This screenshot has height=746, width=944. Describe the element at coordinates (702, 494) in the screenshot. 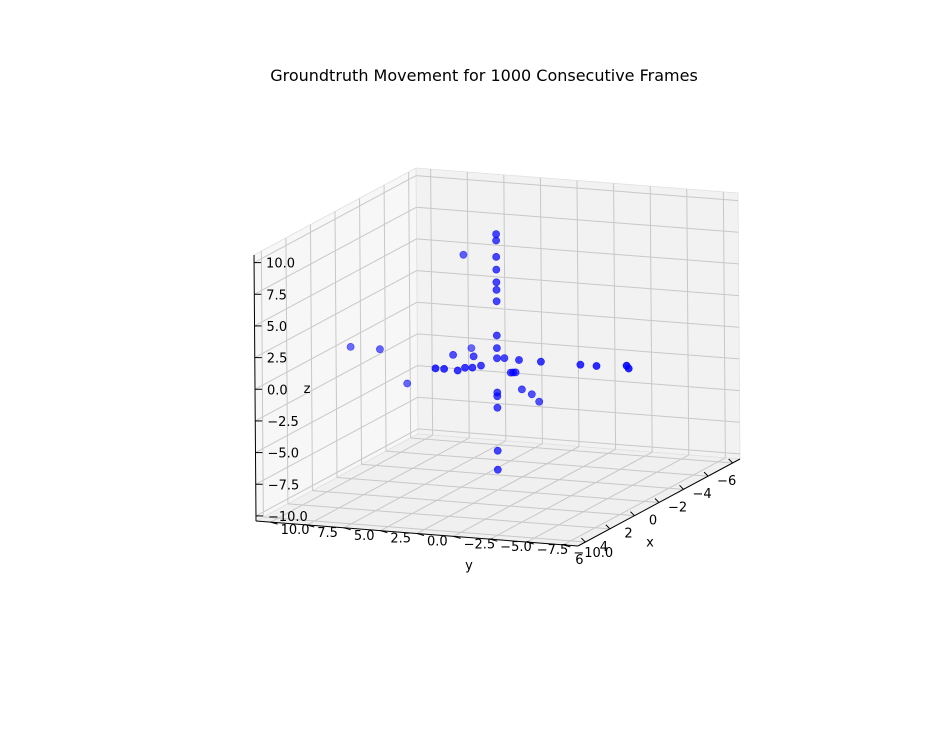

I see `x-tick-label: −4` at that location.